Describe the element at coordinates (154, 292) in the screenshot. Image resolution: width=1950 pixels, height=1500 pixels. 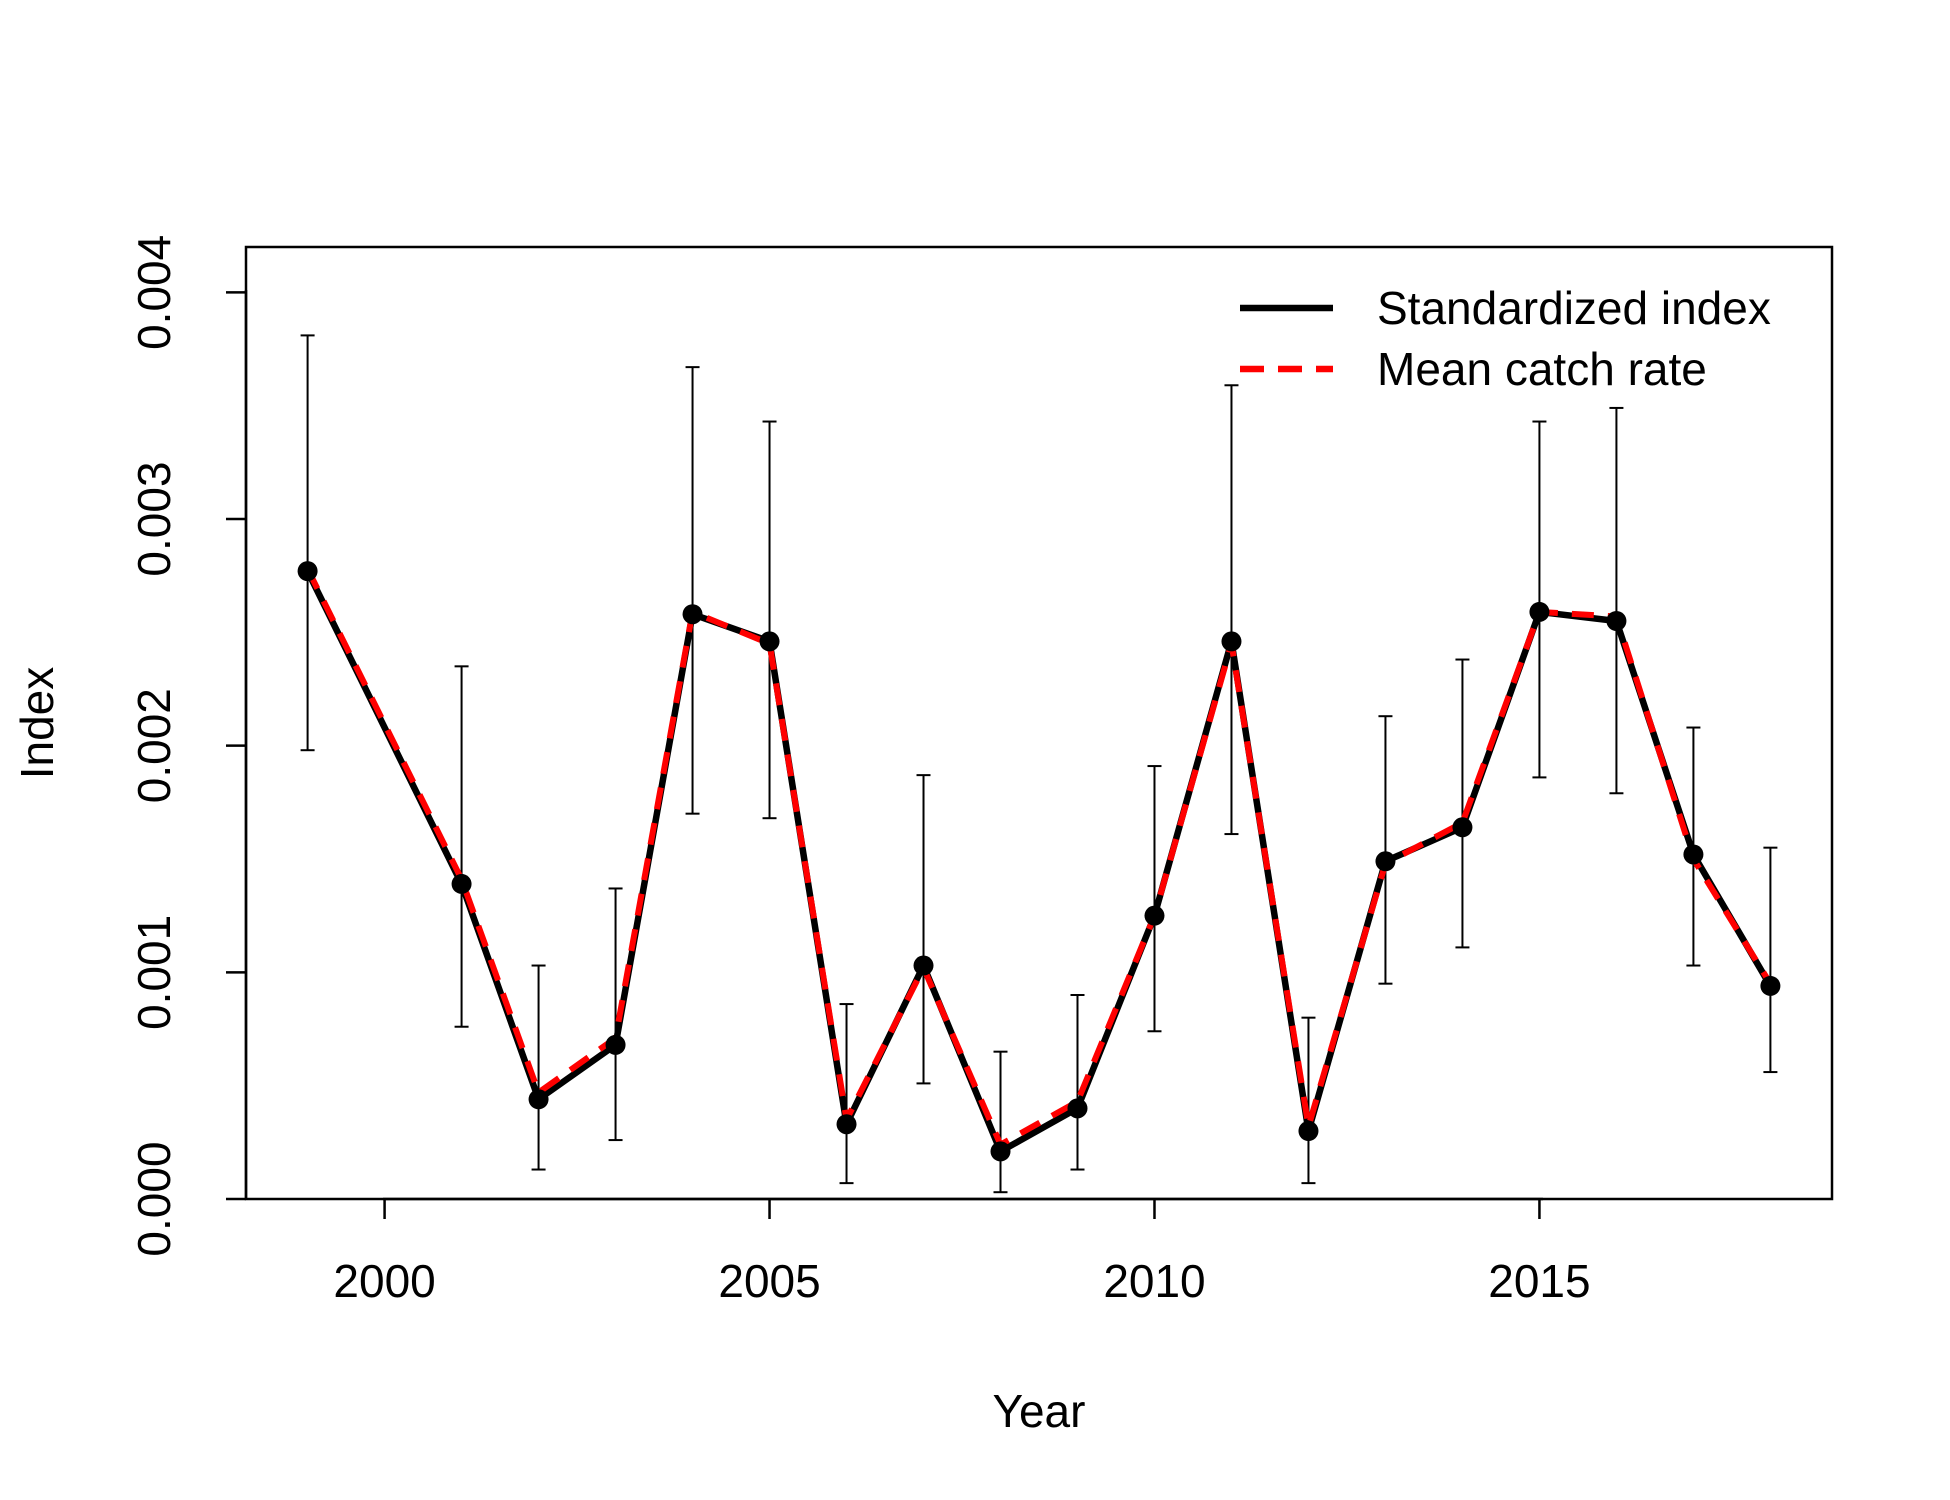
I see `y-tick-label: 0.004` at that location.